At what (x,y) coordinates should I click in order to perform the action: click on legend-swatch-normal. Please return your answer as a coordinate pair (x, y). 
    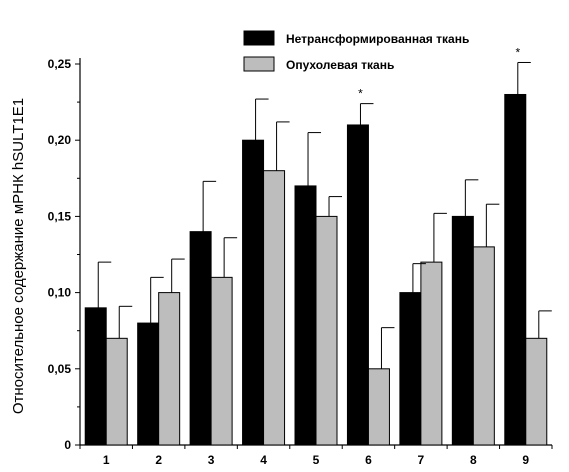
    Looking at the image, I should click on (259, 38).